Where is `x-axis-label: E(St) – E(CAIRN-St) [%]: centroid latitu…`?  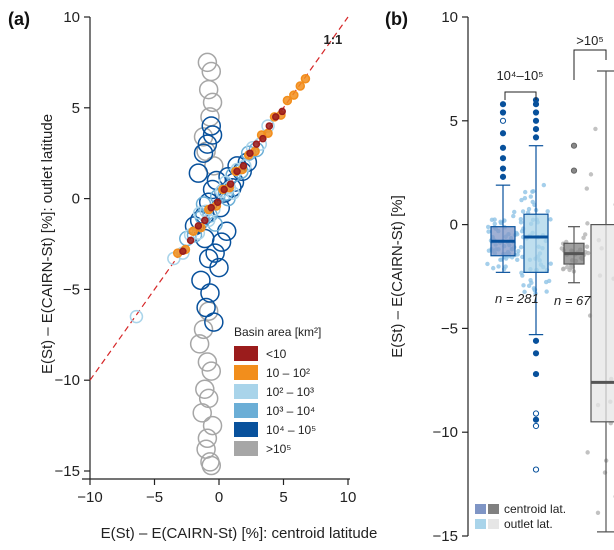
x-axis-label: E(St) – E(CAIRN-St) [%]: centroid latitu… is located at coordinates (239, 533).